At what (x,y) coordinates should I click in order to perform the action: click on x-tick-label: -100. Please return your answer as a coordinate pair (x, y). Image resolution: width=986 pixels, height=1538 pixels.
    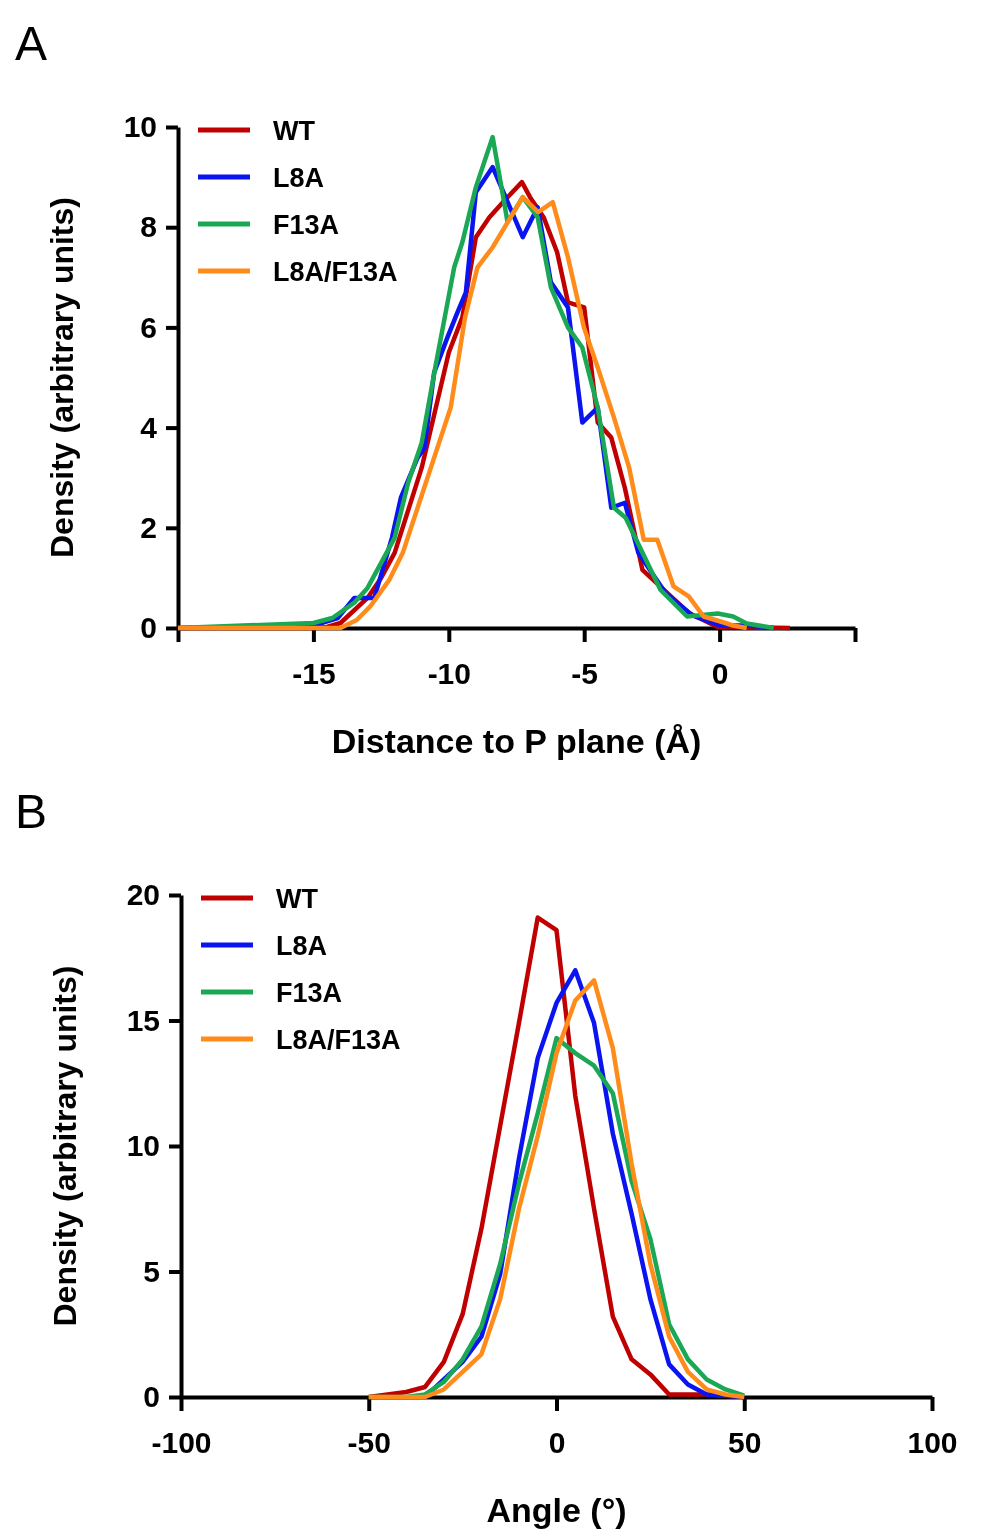
    Looking at the image, I should click on (181, 1442).